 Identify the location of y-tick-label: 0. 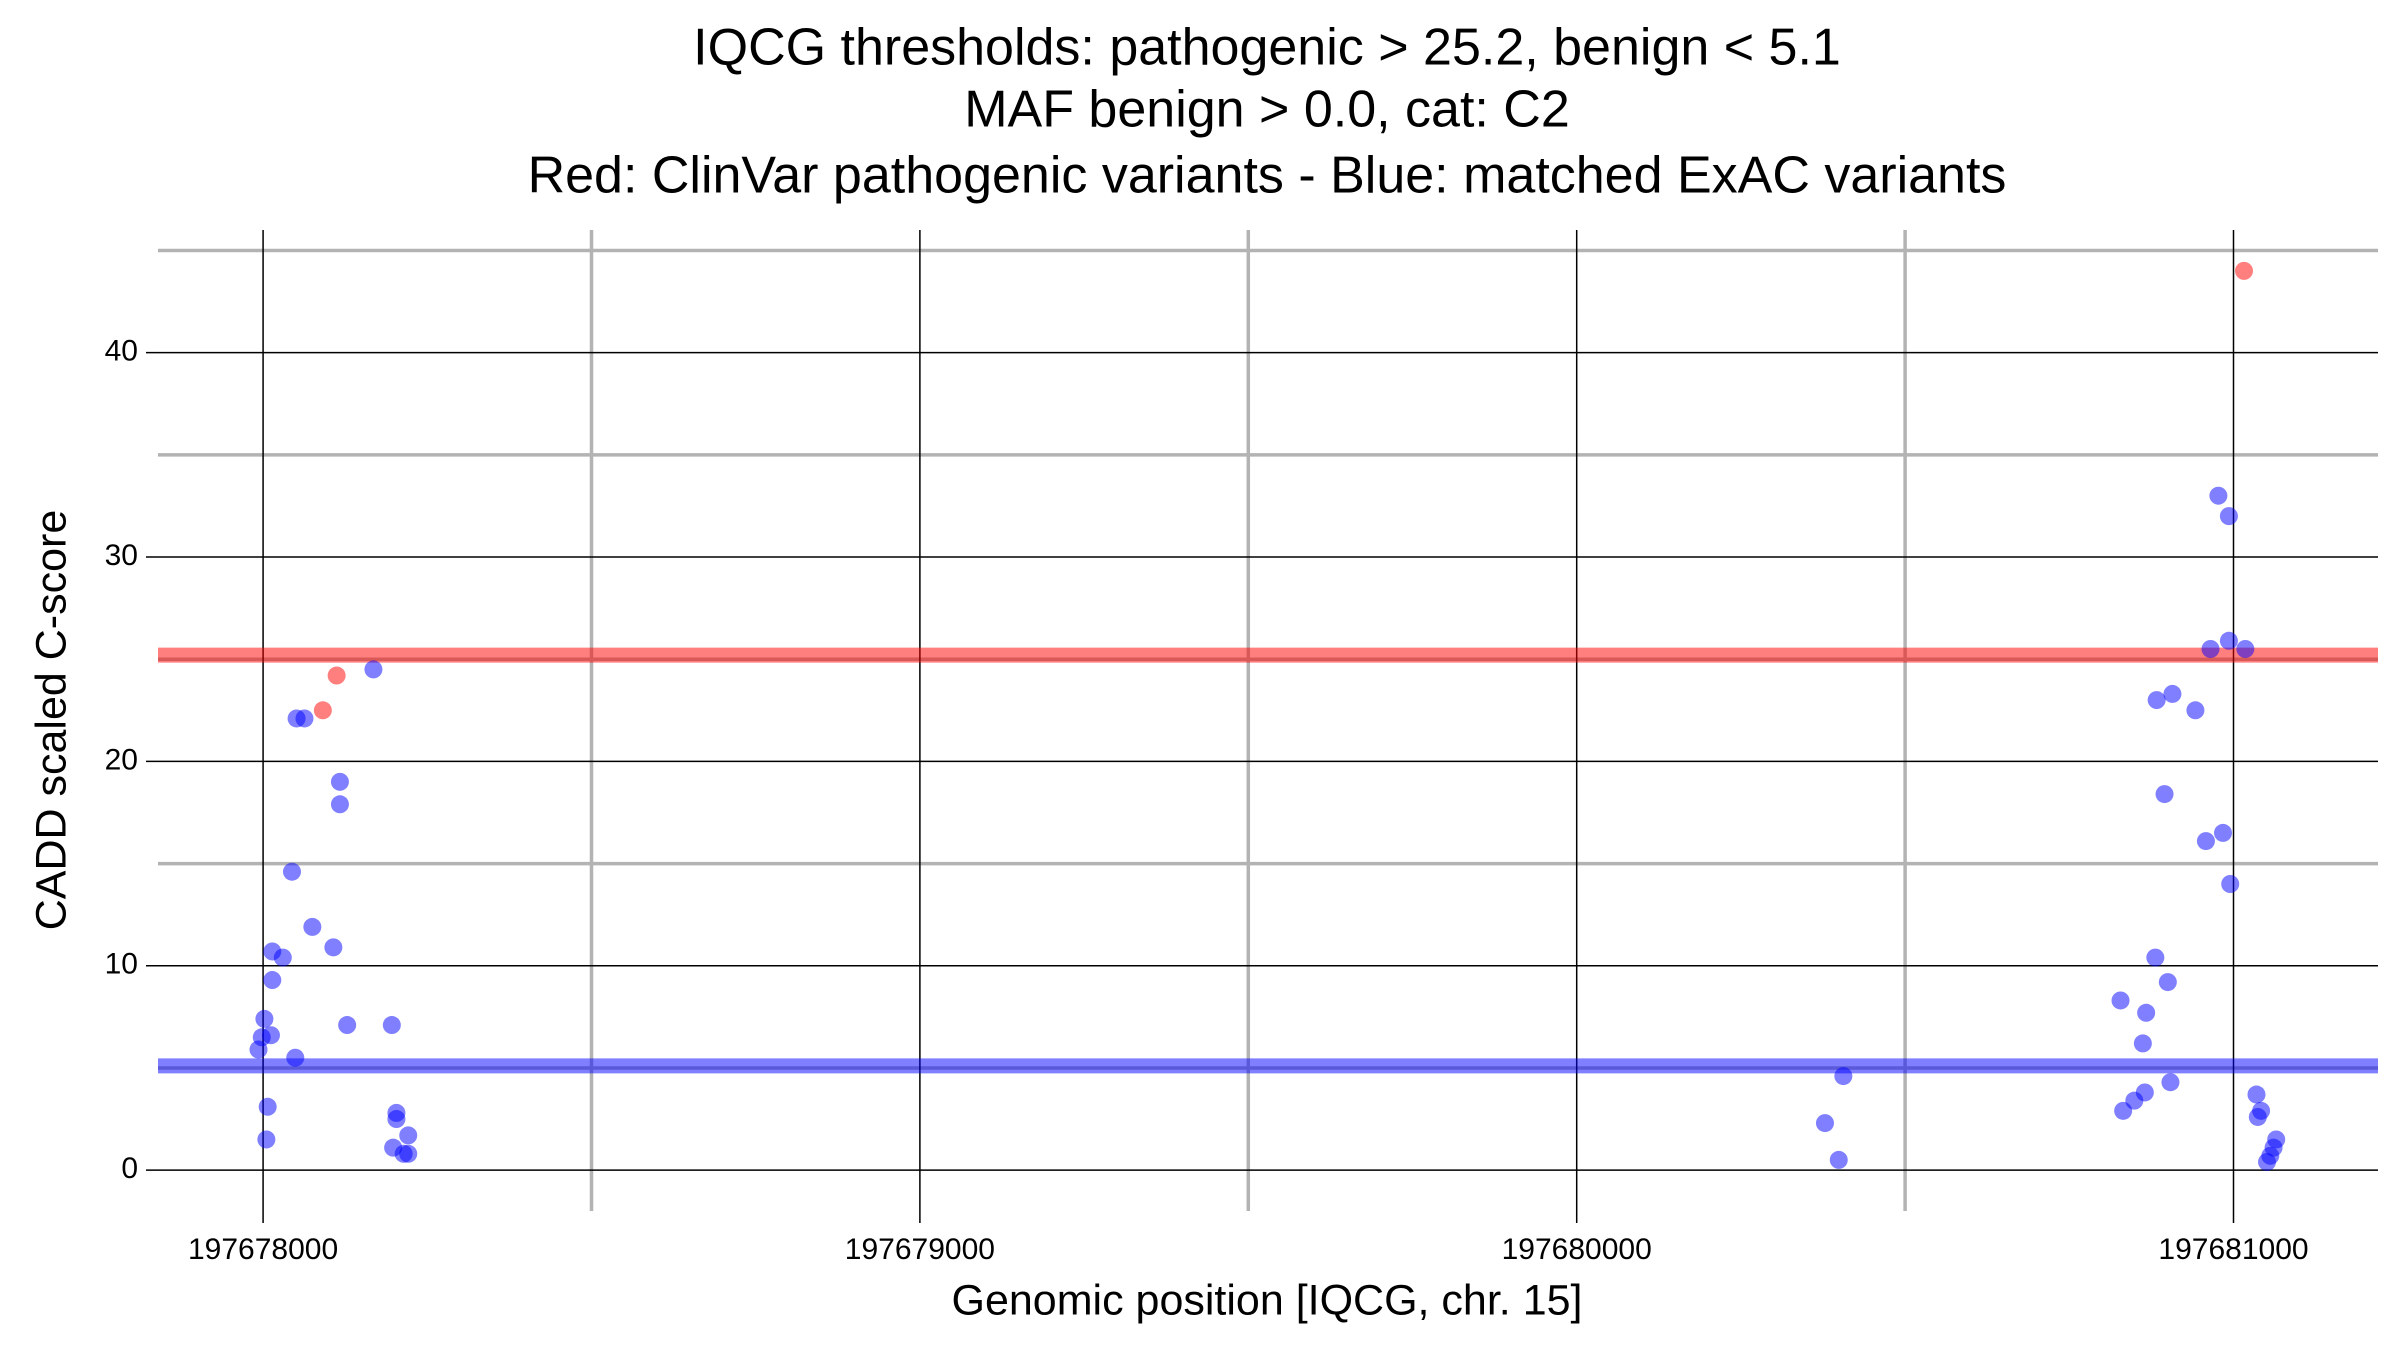
(129, 1168).